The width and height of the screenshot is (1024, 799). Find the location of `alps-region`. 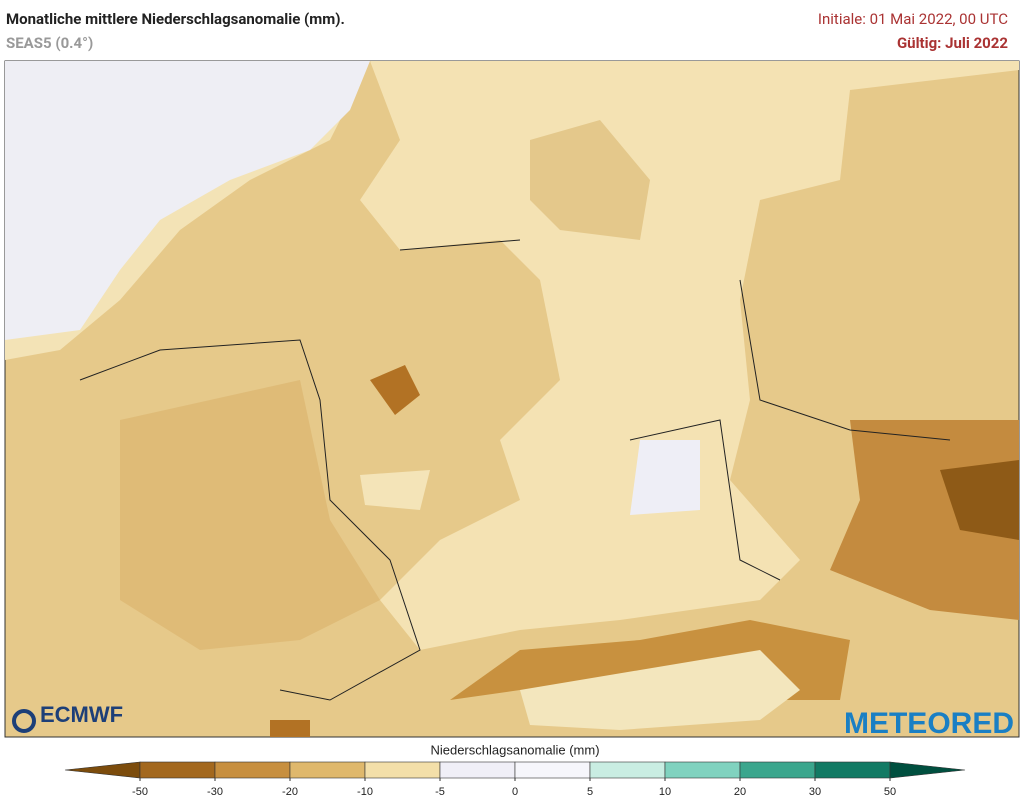

alps-region is located at coordinates (660, 690).